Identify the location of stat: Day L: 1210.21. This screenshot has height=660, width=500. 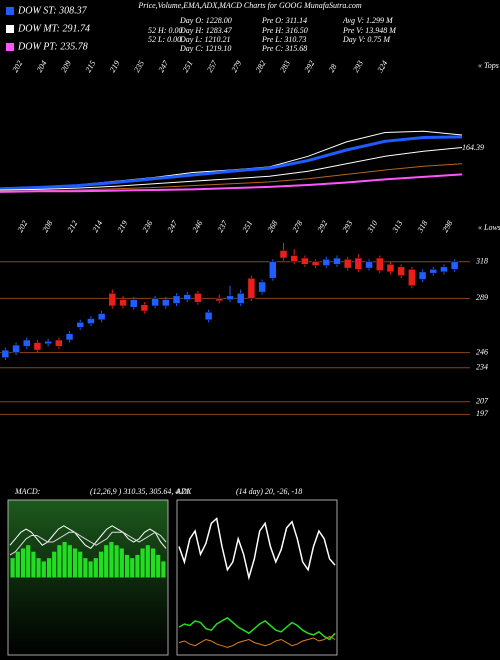
(204, 39).